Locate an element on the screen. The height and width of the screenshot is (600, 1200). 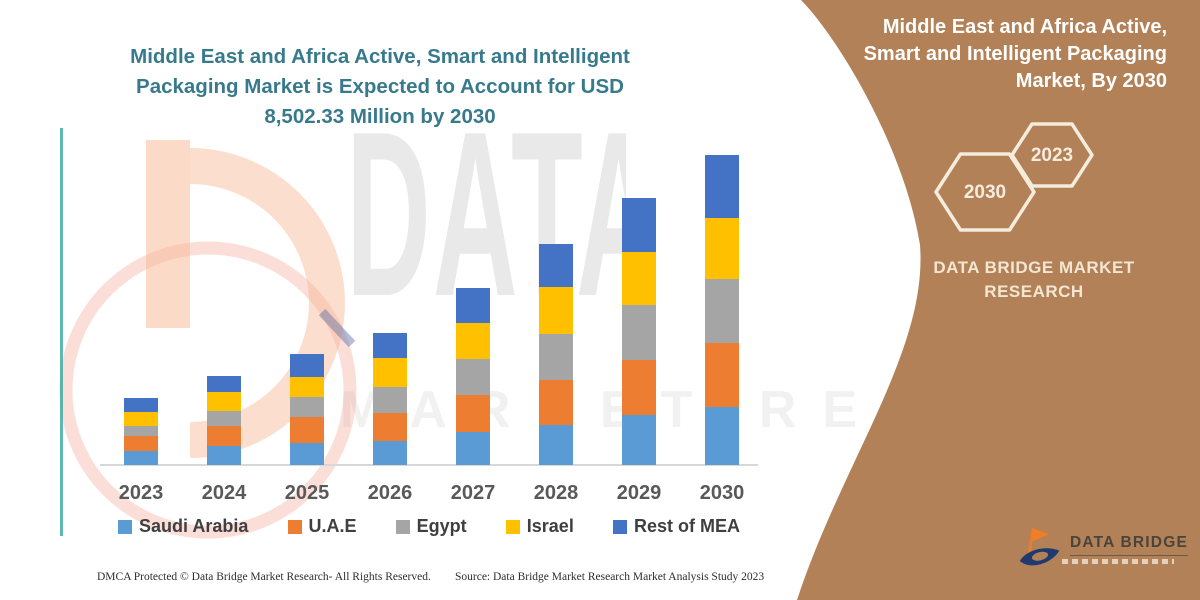
hexagons-graphic is located at coordinates (1014, 177).